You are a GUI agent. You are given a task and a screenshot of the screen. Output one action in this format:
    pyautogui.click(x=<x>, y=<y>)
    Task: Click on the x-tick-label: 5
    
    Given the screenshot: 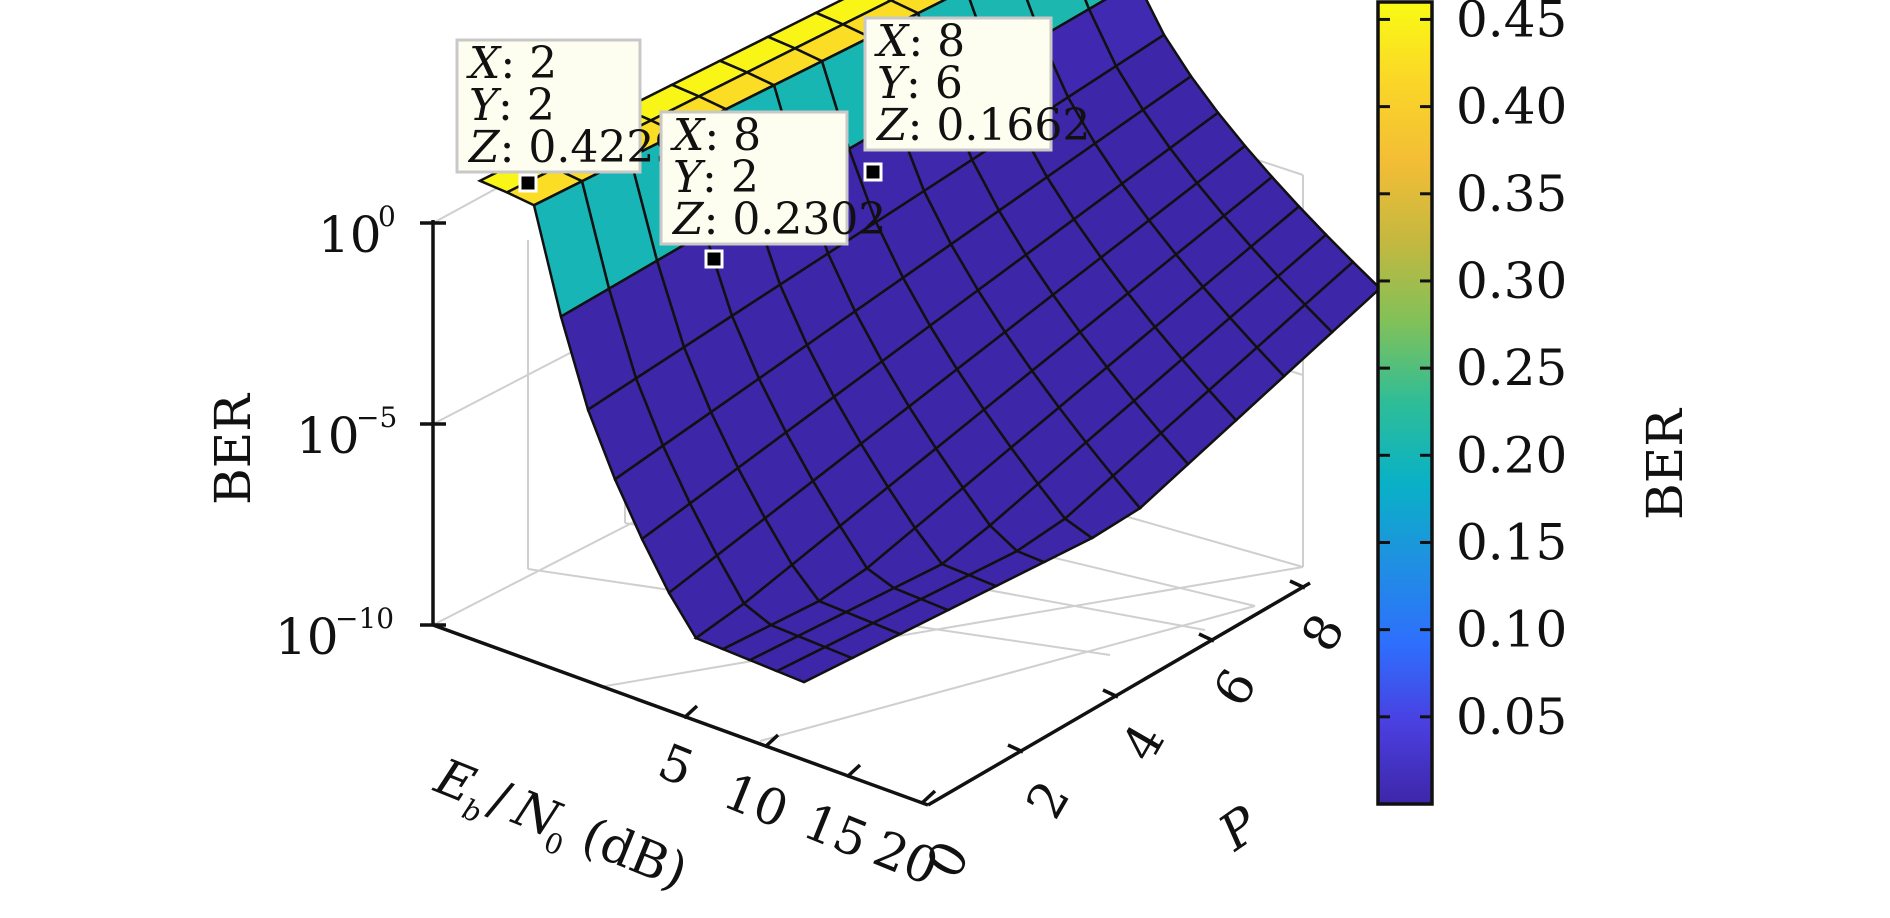 What is the action you would take?
    pyautogui.click(x=676, y=765)
    